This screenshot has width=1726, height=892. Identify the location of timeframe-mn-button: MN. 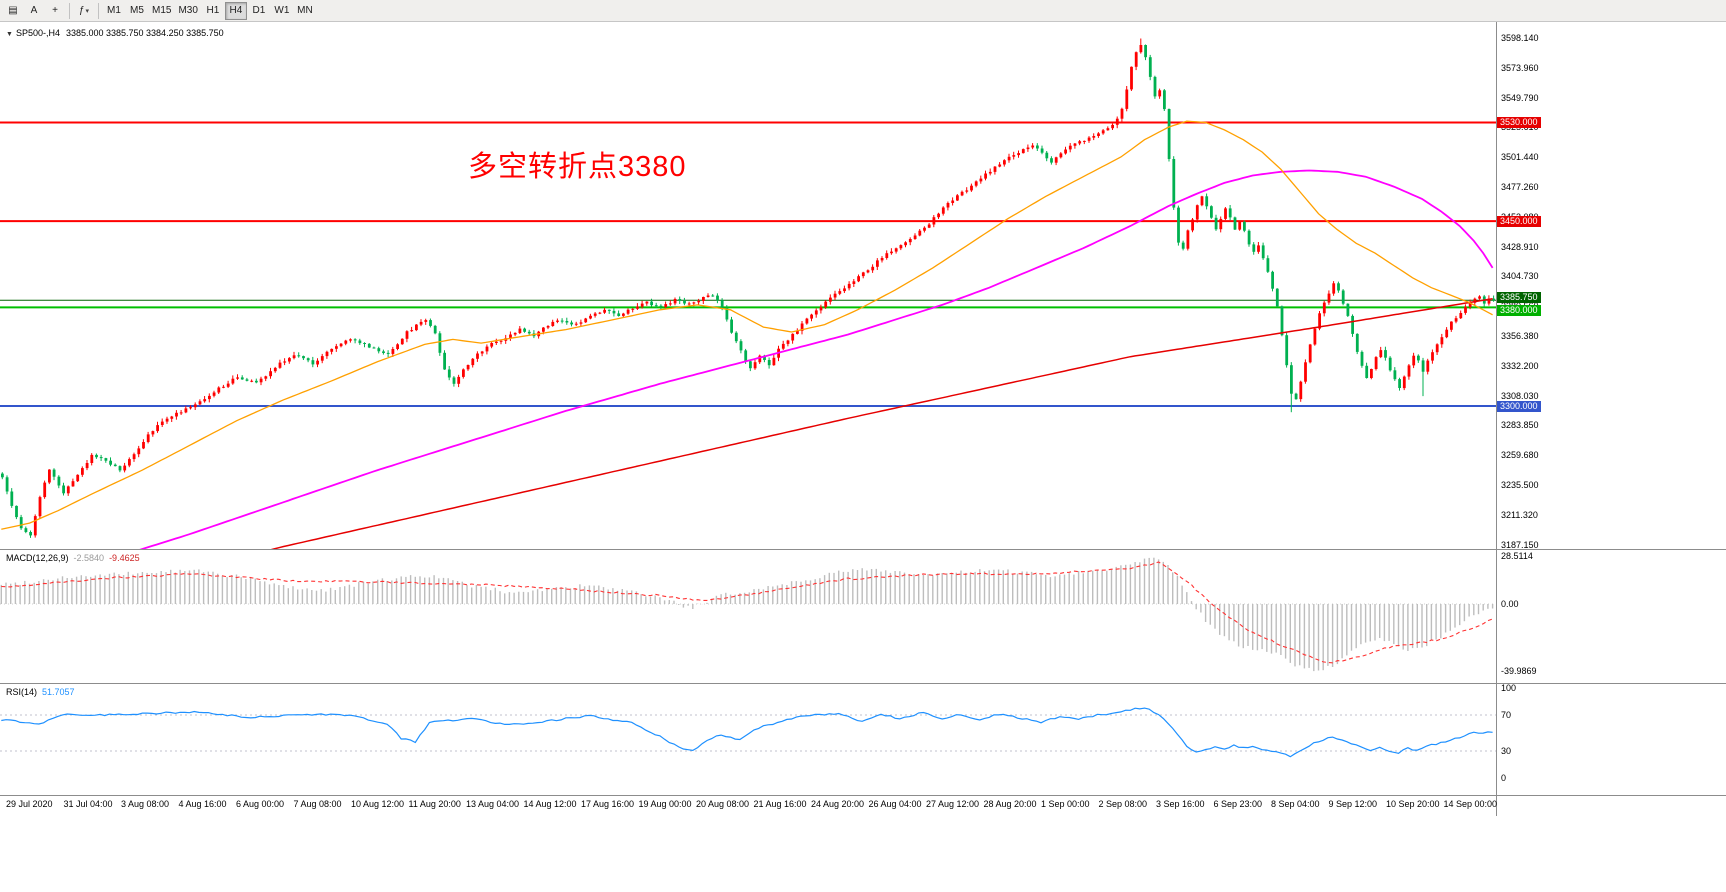
(305, 11).